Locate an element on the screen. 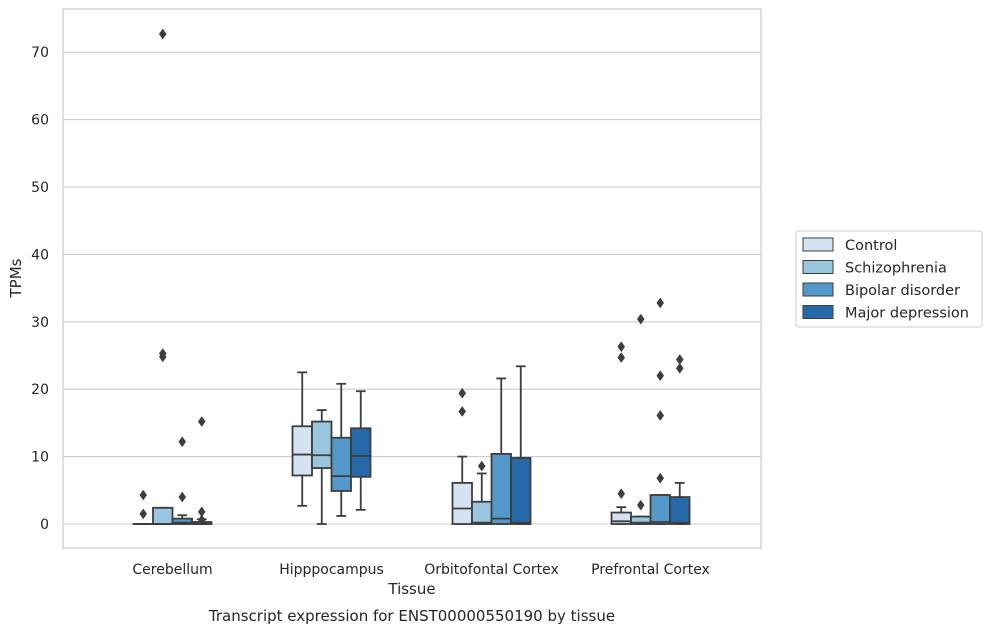  x-tick-label: Cerebellum is located at coordinates (172, 570).